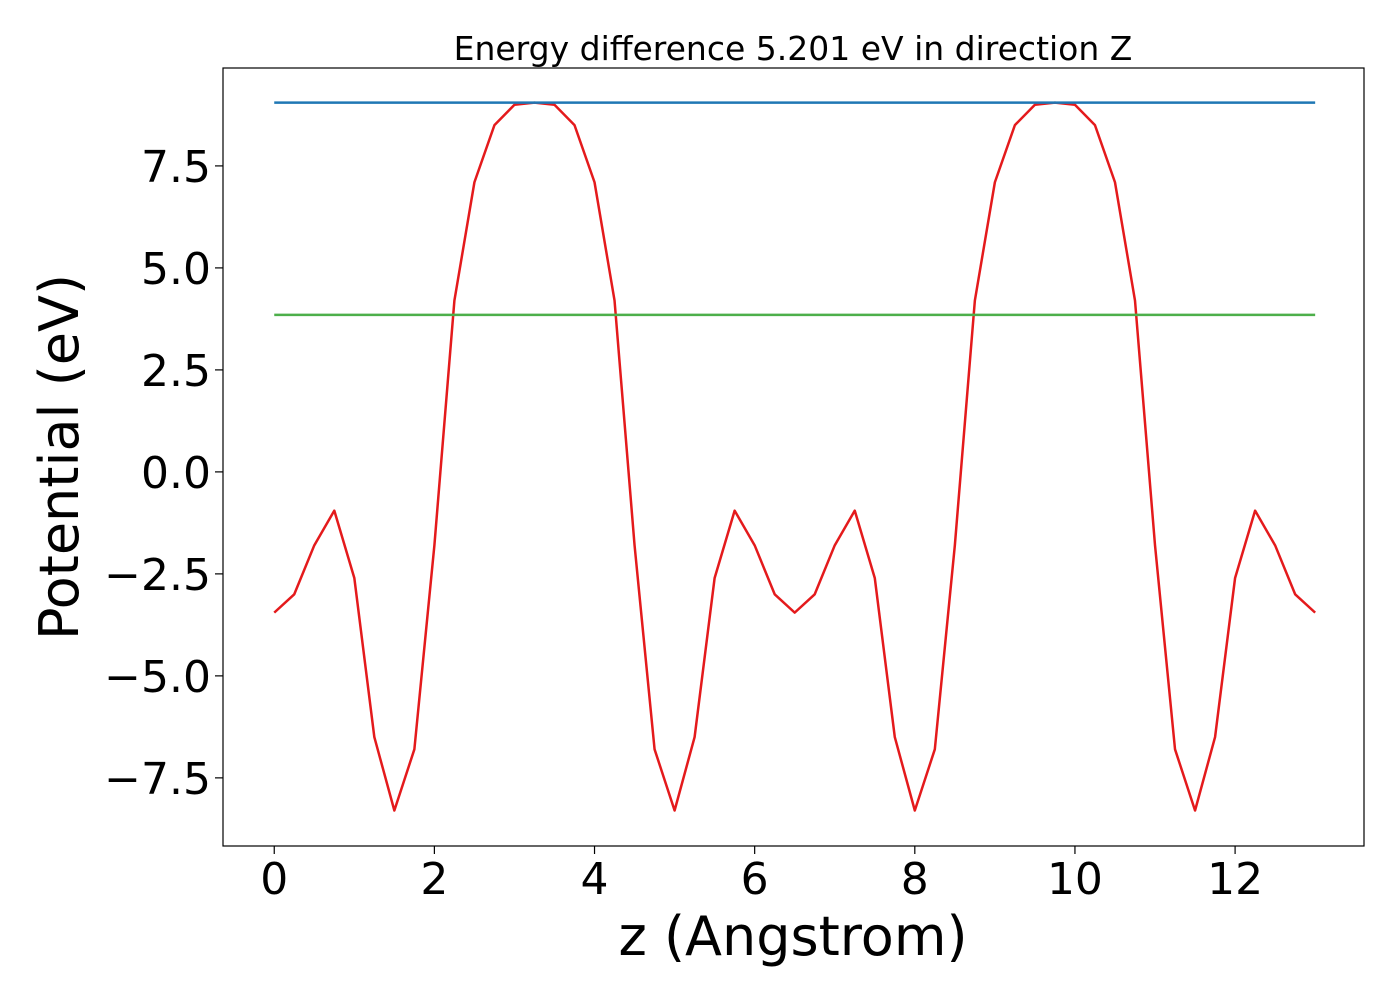 The width and height of the screenshot is (1400, 1000). Describe the element at coordinates (157, 677) in the screenshot. I see `y-tick-label: −5.0` at that location.